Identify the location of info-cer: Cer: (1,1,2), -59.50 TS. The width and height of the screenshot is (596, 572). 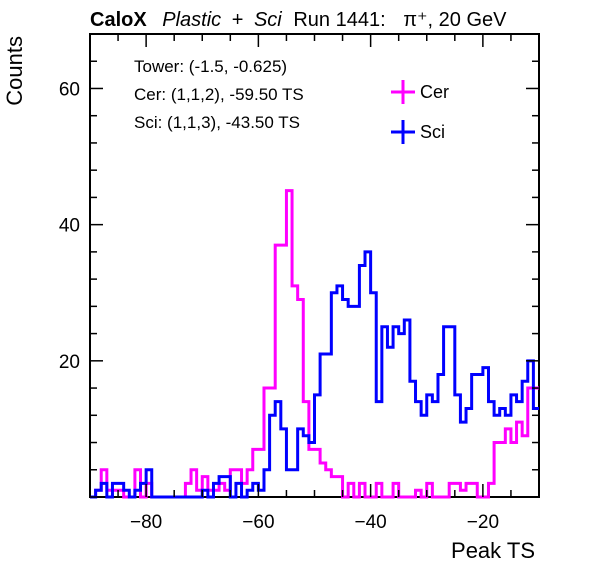
(219, 94).